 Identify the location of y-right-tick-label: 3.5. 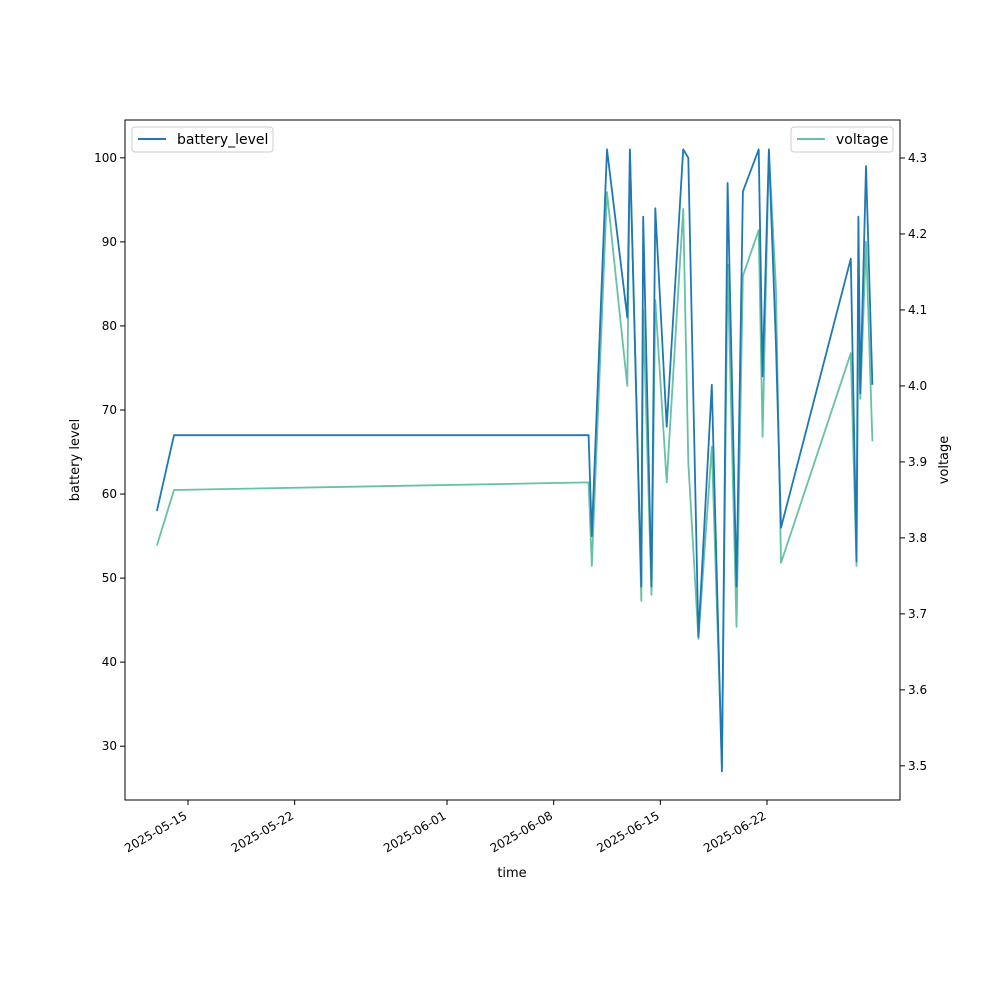
(917, 766).